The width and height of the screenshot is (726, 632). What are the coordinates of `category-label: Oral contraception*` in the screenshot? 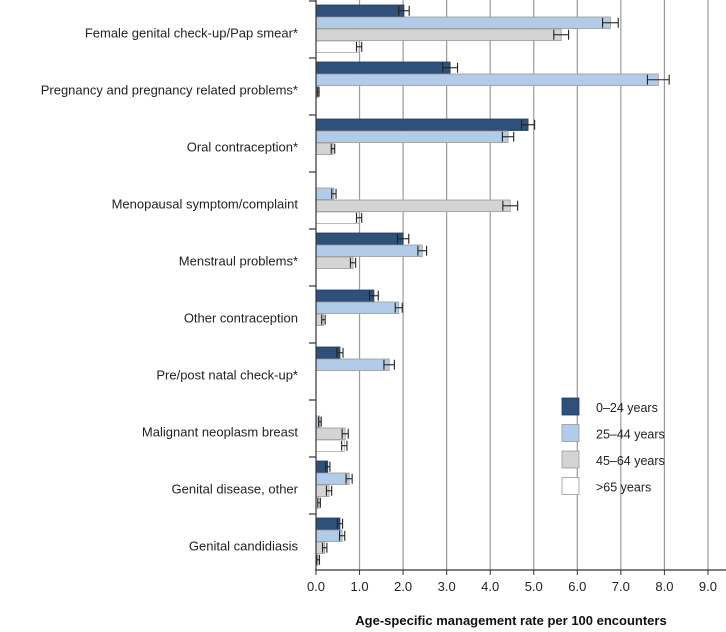 It's located at (242, 147).